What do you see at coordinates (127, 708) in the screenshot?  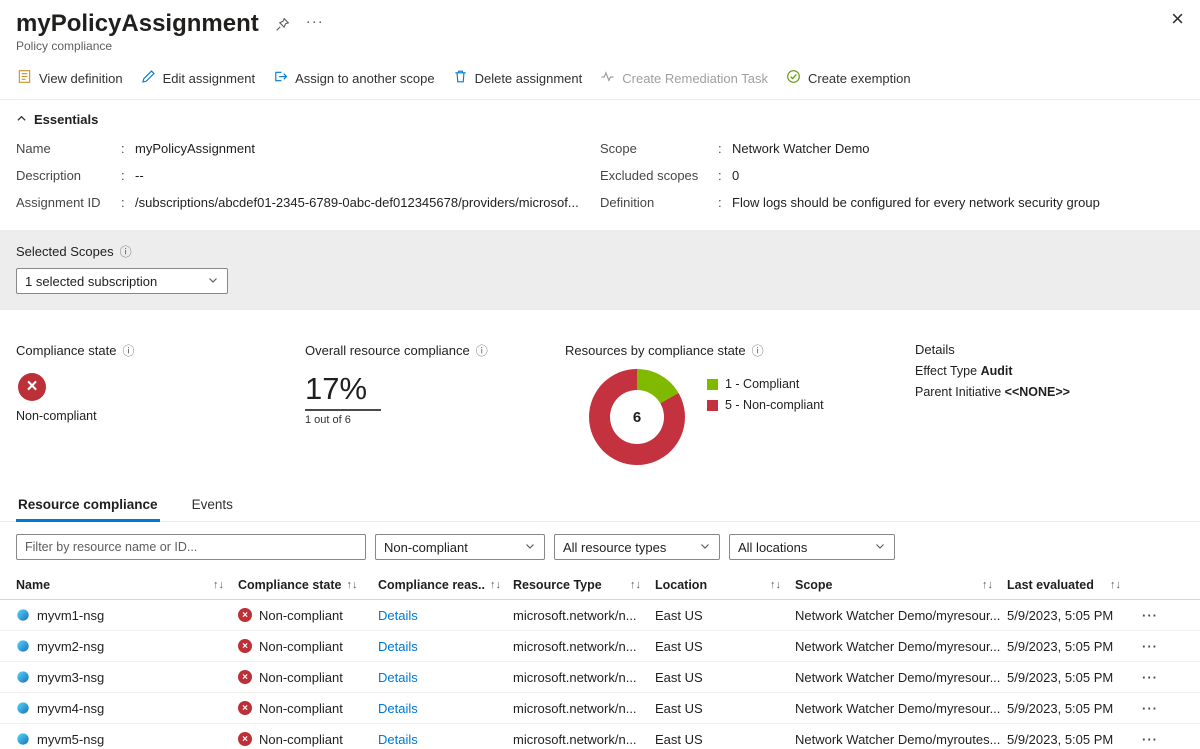 I see `resource-name-cell: myvm4-nsg` at bounding box center [127, 708].